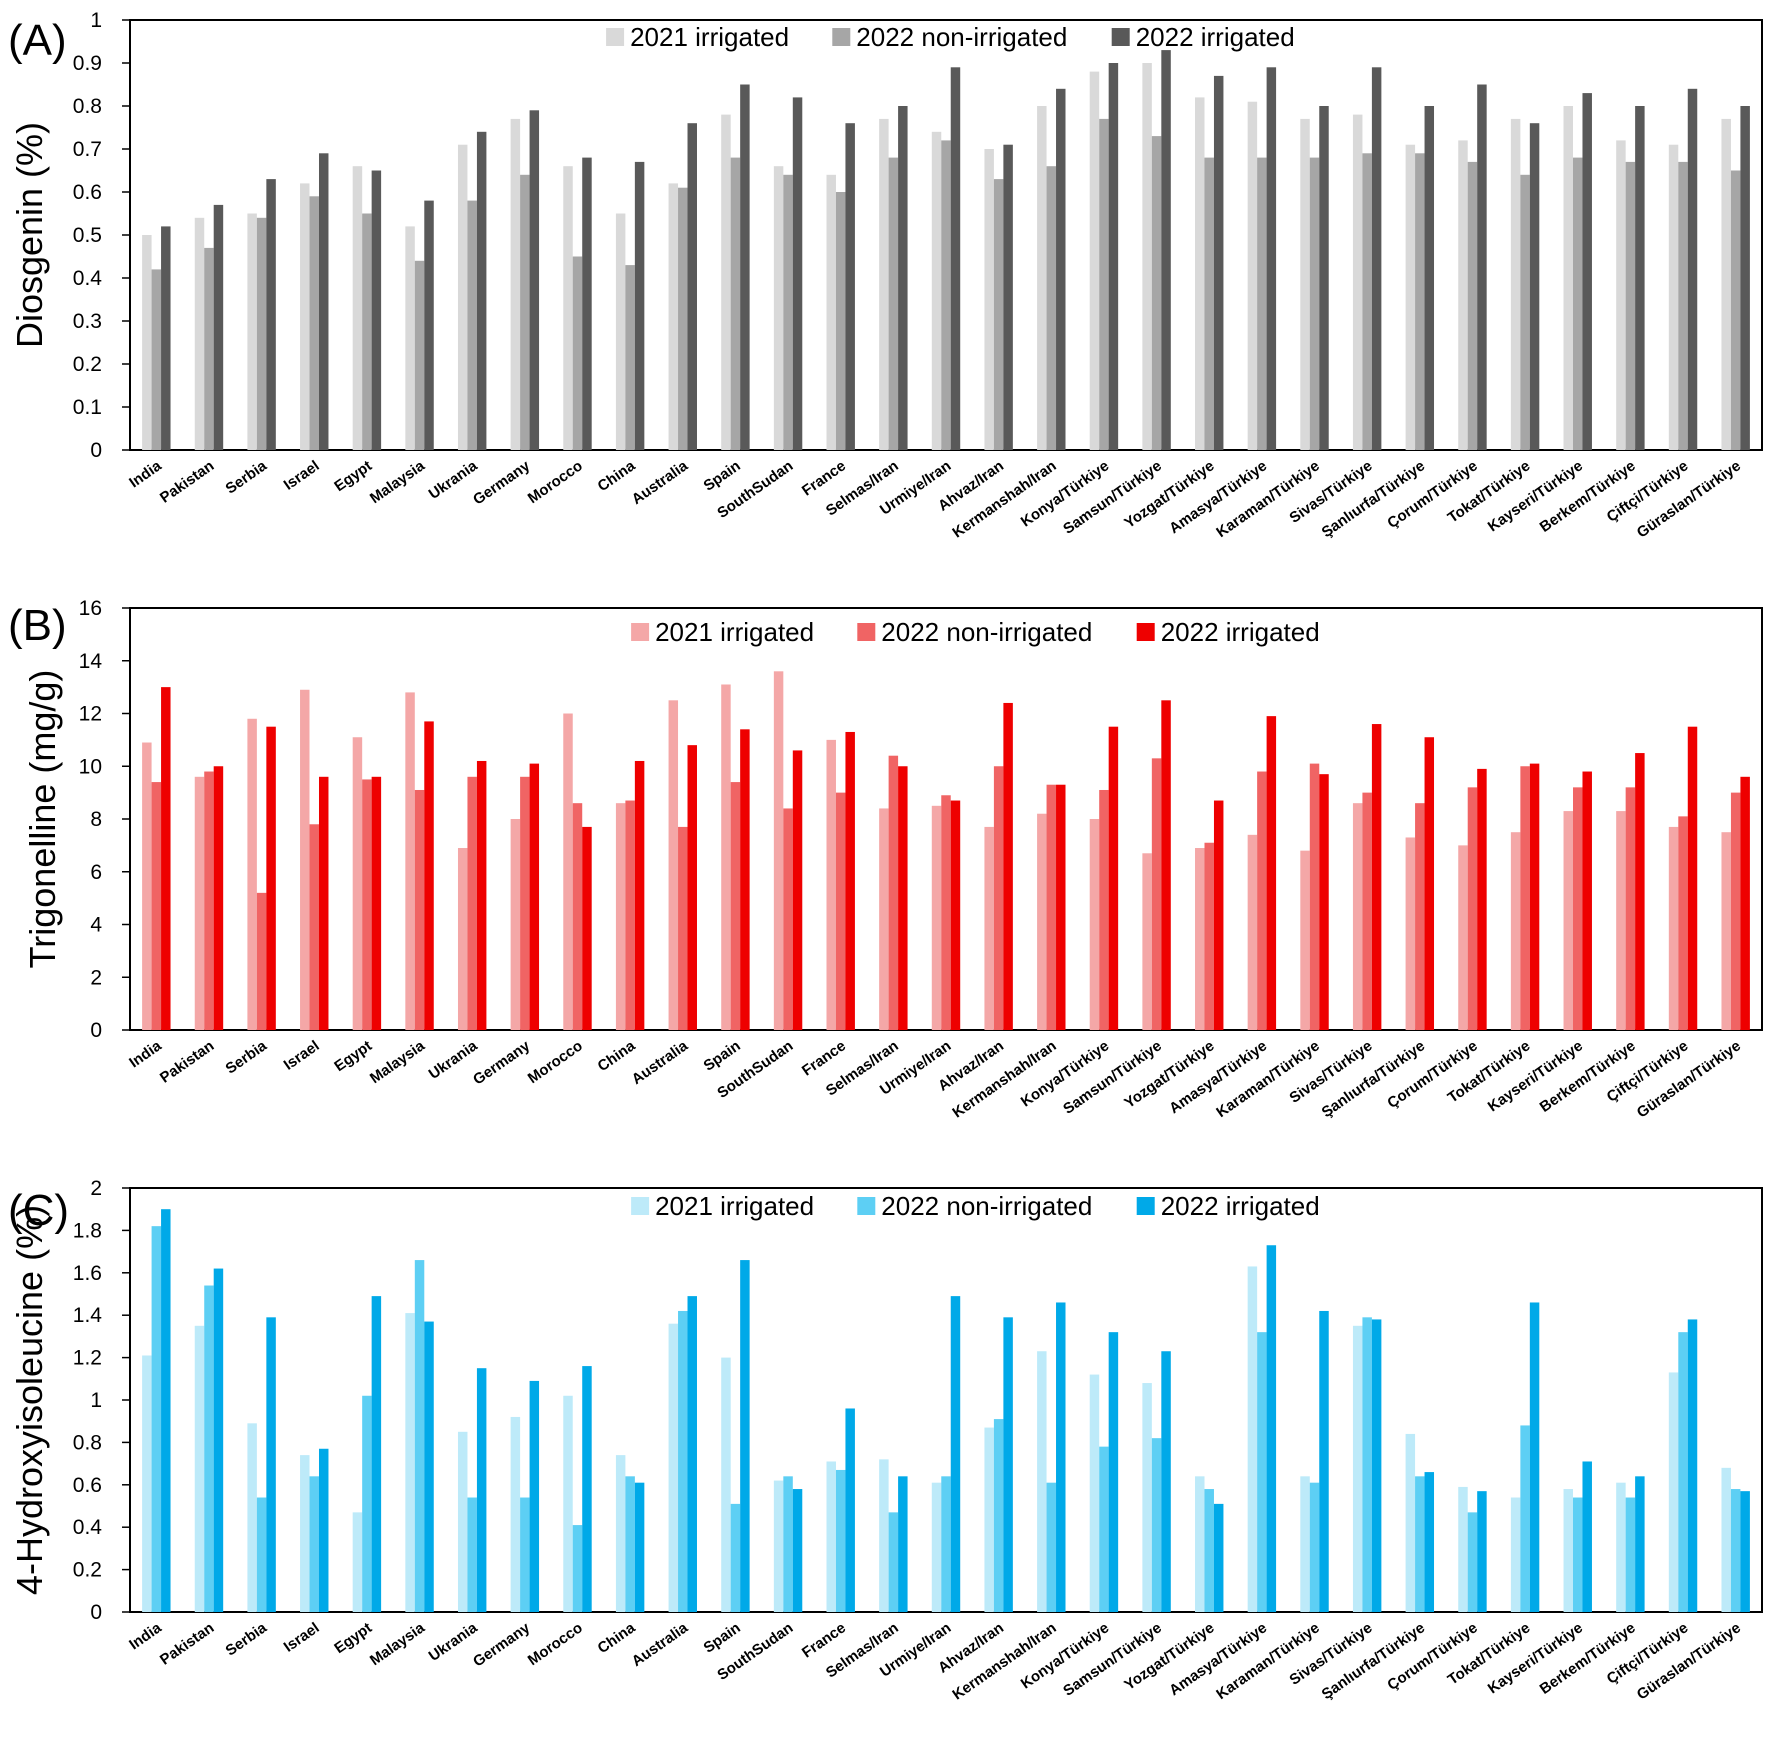 Image resolution: width=1772 pixels, height=1740 pixels. I want to click on y-tick-label: 8, so click(96, 819).